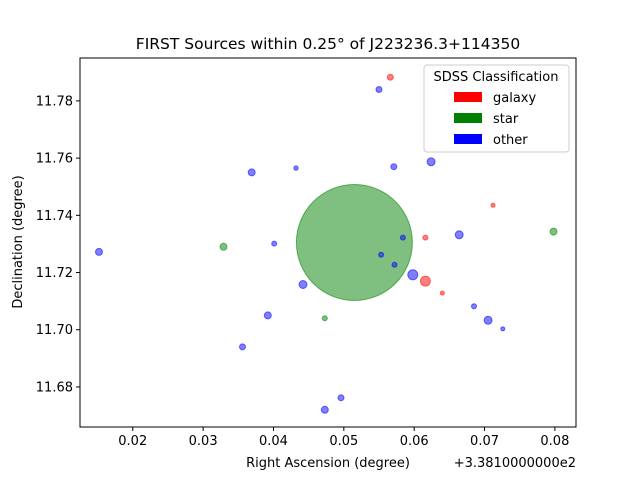 The image size is (640, 480). I want to click on x-tick-label: 0.08, so click(554, 441).